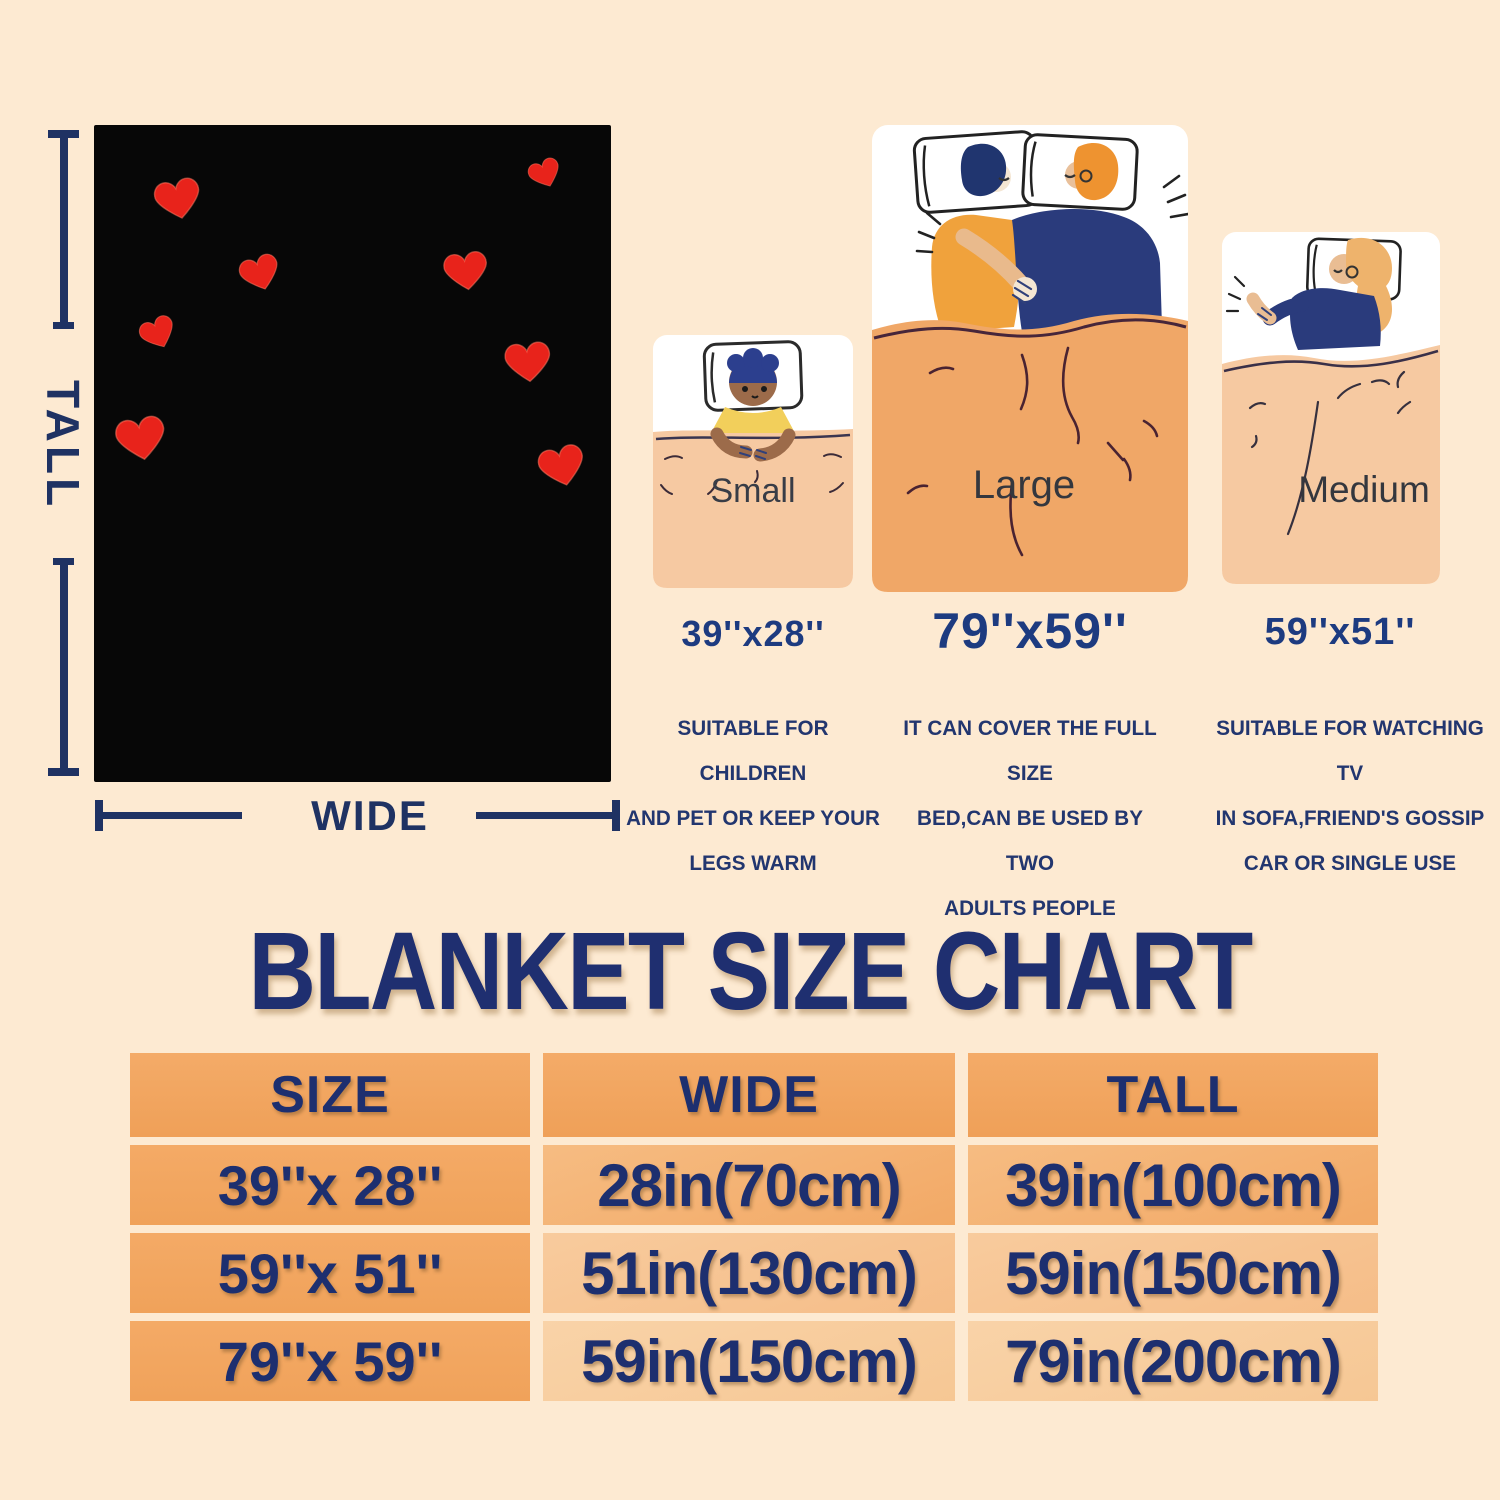 This screenshot has width=1500, height=1500. What do you see at coordinates (750, 971) in the screenshot?
I see `page-title: BLANKET SIZE CHART` at bounding box center [750, 971].